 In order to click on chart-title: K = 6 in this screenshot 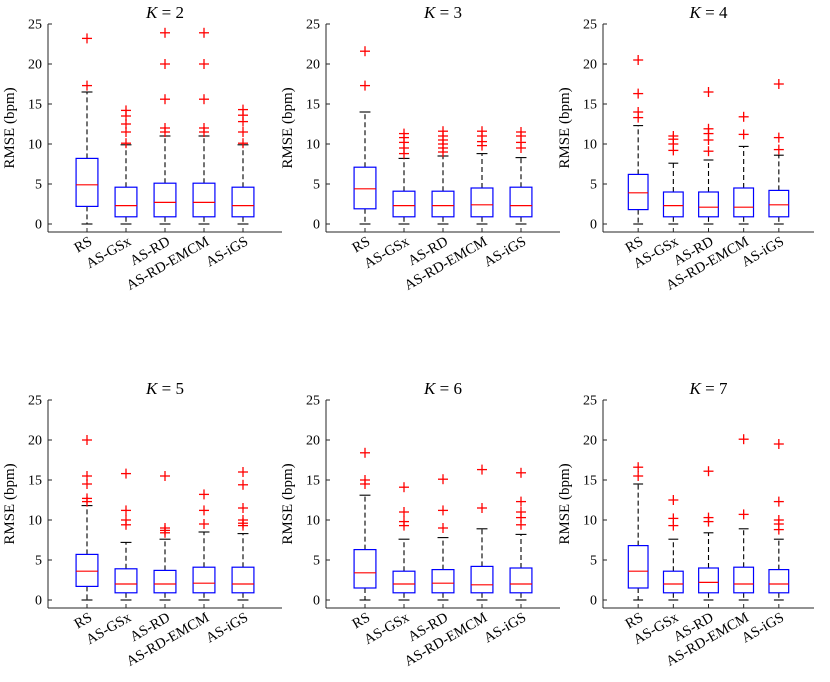, I will do `click(442, 388)`.